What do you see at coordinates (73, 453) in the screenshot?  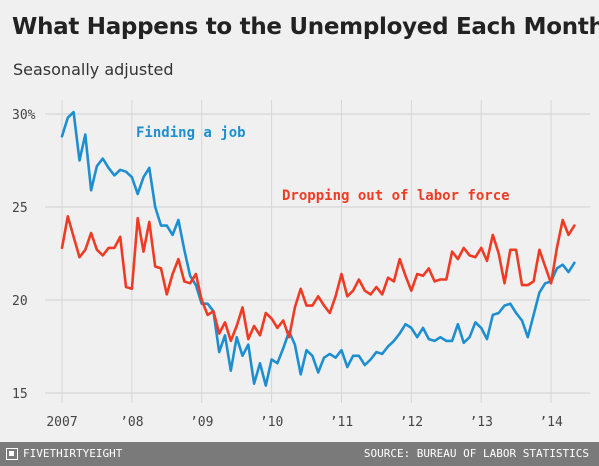 I see `brand-label: FIVETHIRTYEIGHT` at bounding box center [73, 453].